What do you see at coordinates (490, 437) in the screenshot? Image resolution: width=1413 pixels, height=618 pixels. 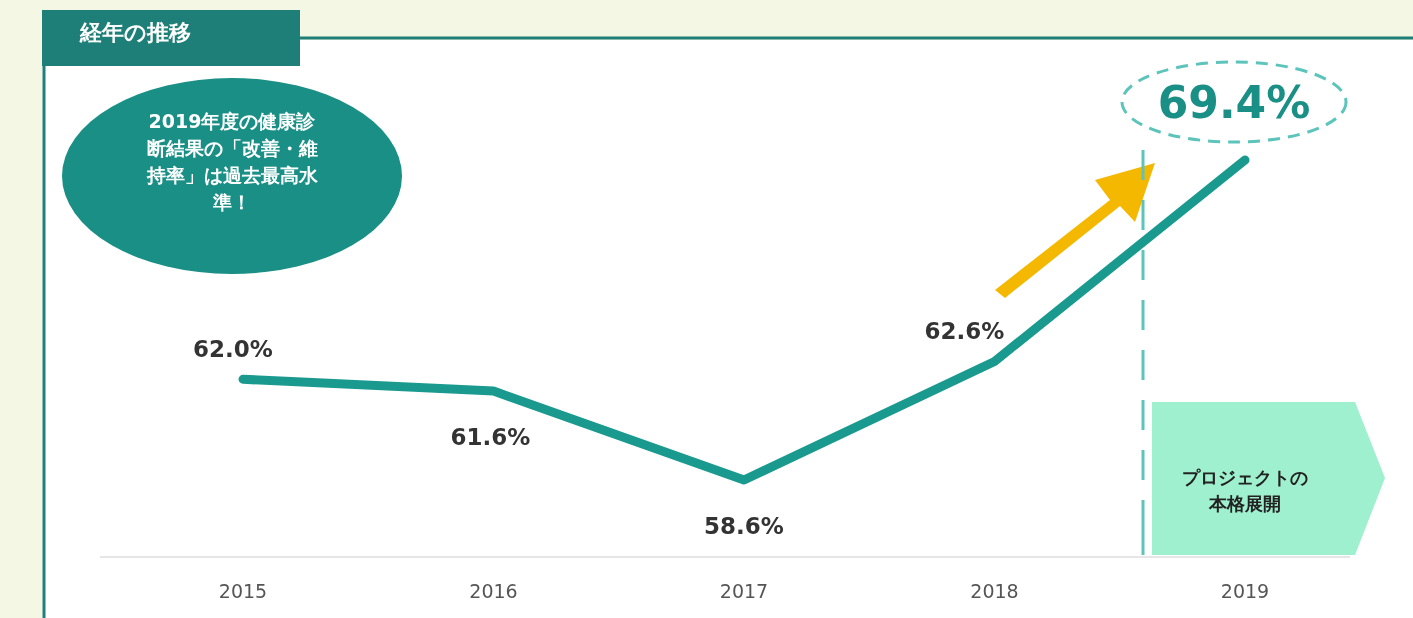 I see `data-label: 61.6%` at bounding box center [490, 437].